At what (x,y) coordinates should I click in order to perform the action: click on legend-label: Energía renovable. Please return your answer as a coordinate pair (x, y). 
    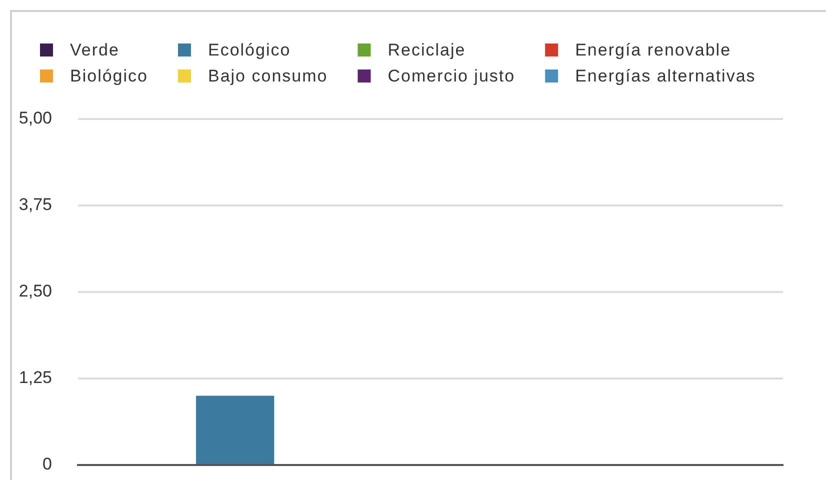
    Looking at the image, I should click on (653, 50).